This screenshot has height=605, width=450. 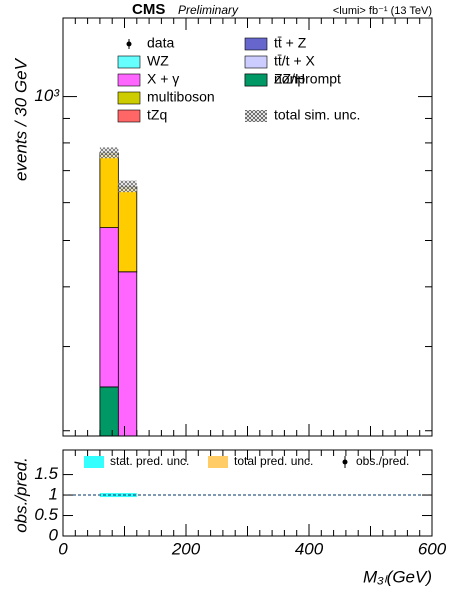 What do you see at coordinates (290, 43) in the screenshot?
I see `legend-label: tt̄ + Z` at bounding box center [290, 43].